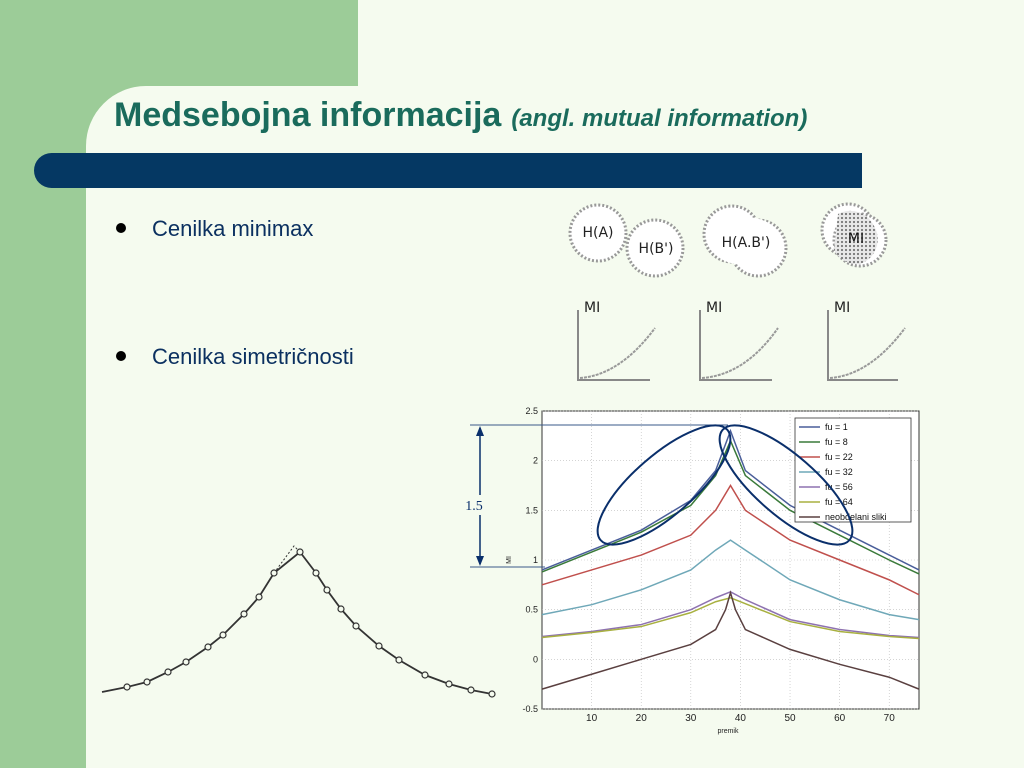 This screenshot has width=1024, height=768. What do you see at coordinates (691, 718) in the screenshot?
I see `x-tick-label: 30` at bounding box center [691, 718].